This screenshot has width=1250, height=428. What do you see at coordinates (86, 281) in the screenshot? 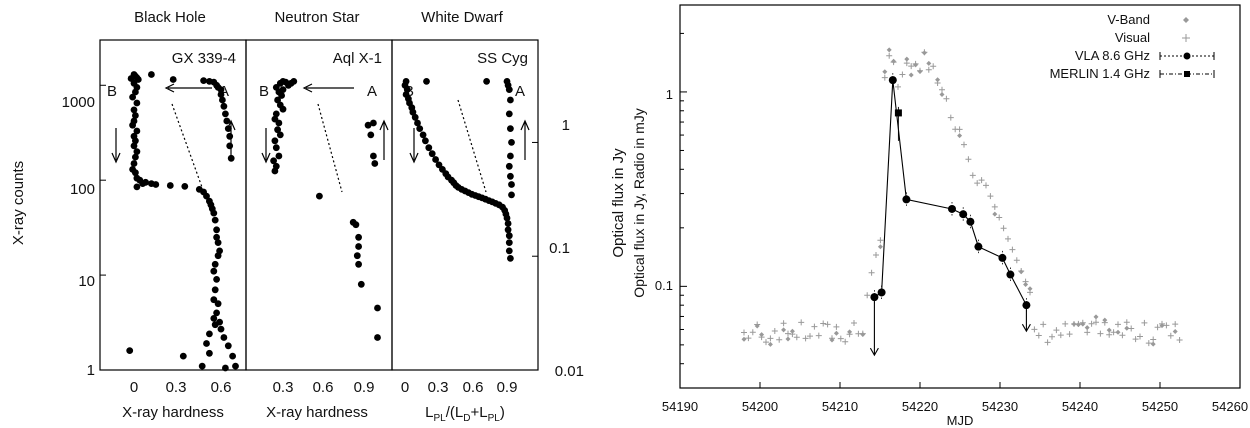
I see `y-tick-label: 10` at bounding box center [86, 281].